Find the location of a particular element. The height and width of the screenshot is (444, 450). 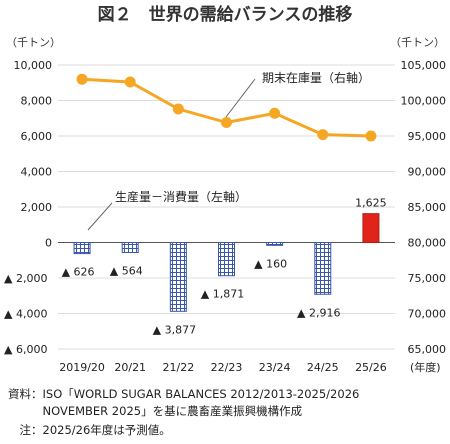

right-tick-label: 90,000 is located at coordinates (427, 172).